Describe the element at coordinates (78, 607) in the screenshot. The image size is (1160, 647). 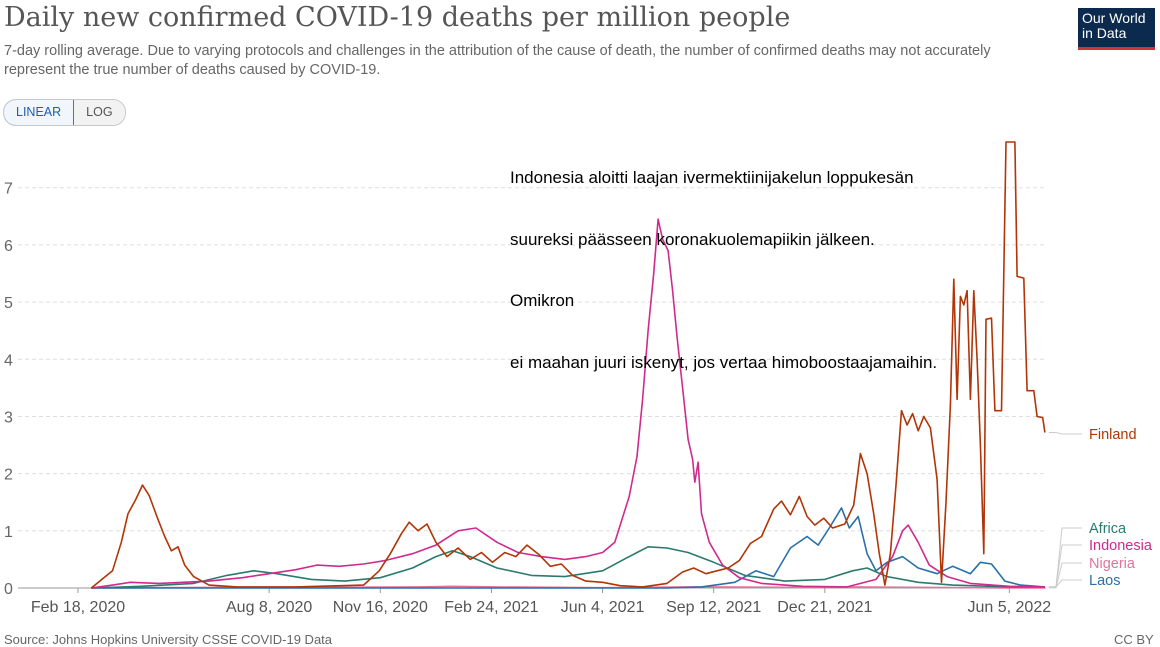
I see `x-tick-label: Feb 18, 2020` at that location.